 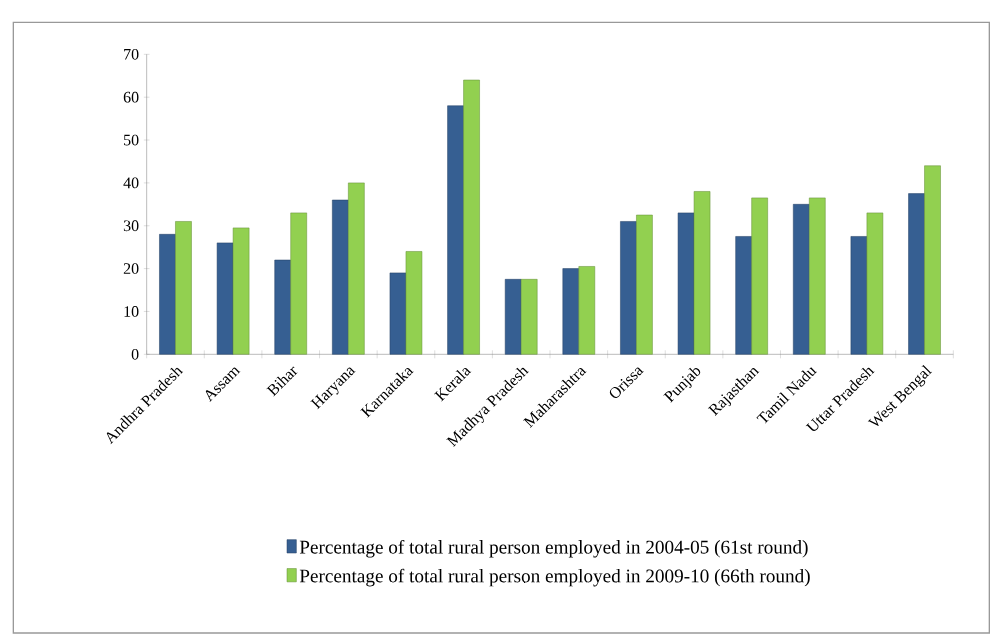 I want to click on y-tick-label: 60, so click(x=131, y=97).